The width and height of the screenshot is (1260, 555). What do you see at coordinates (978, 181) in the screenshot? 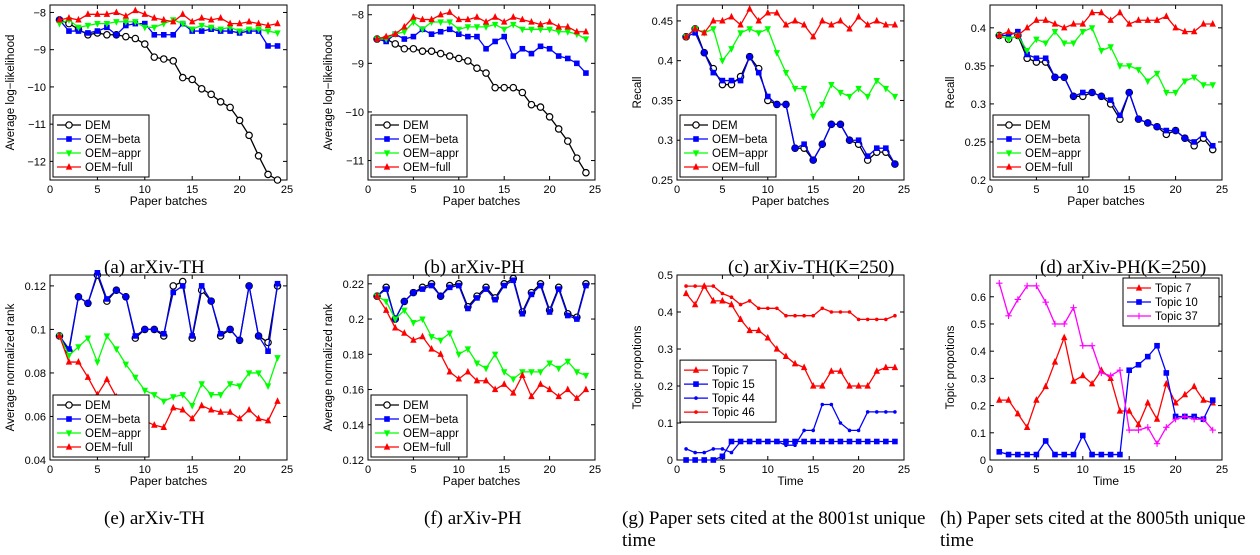
I see `y-tick-label: 0.2` at bounding box center [978, 181].